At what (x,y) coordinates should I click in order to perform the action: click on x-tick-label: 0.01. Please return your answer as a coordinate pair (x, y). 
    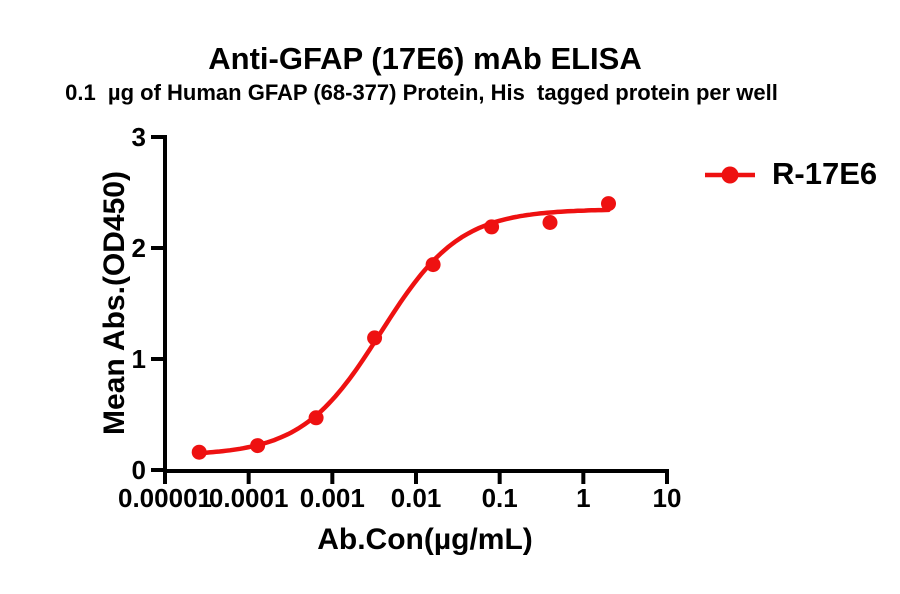
    Looking at the image, I should click on (416, 498).